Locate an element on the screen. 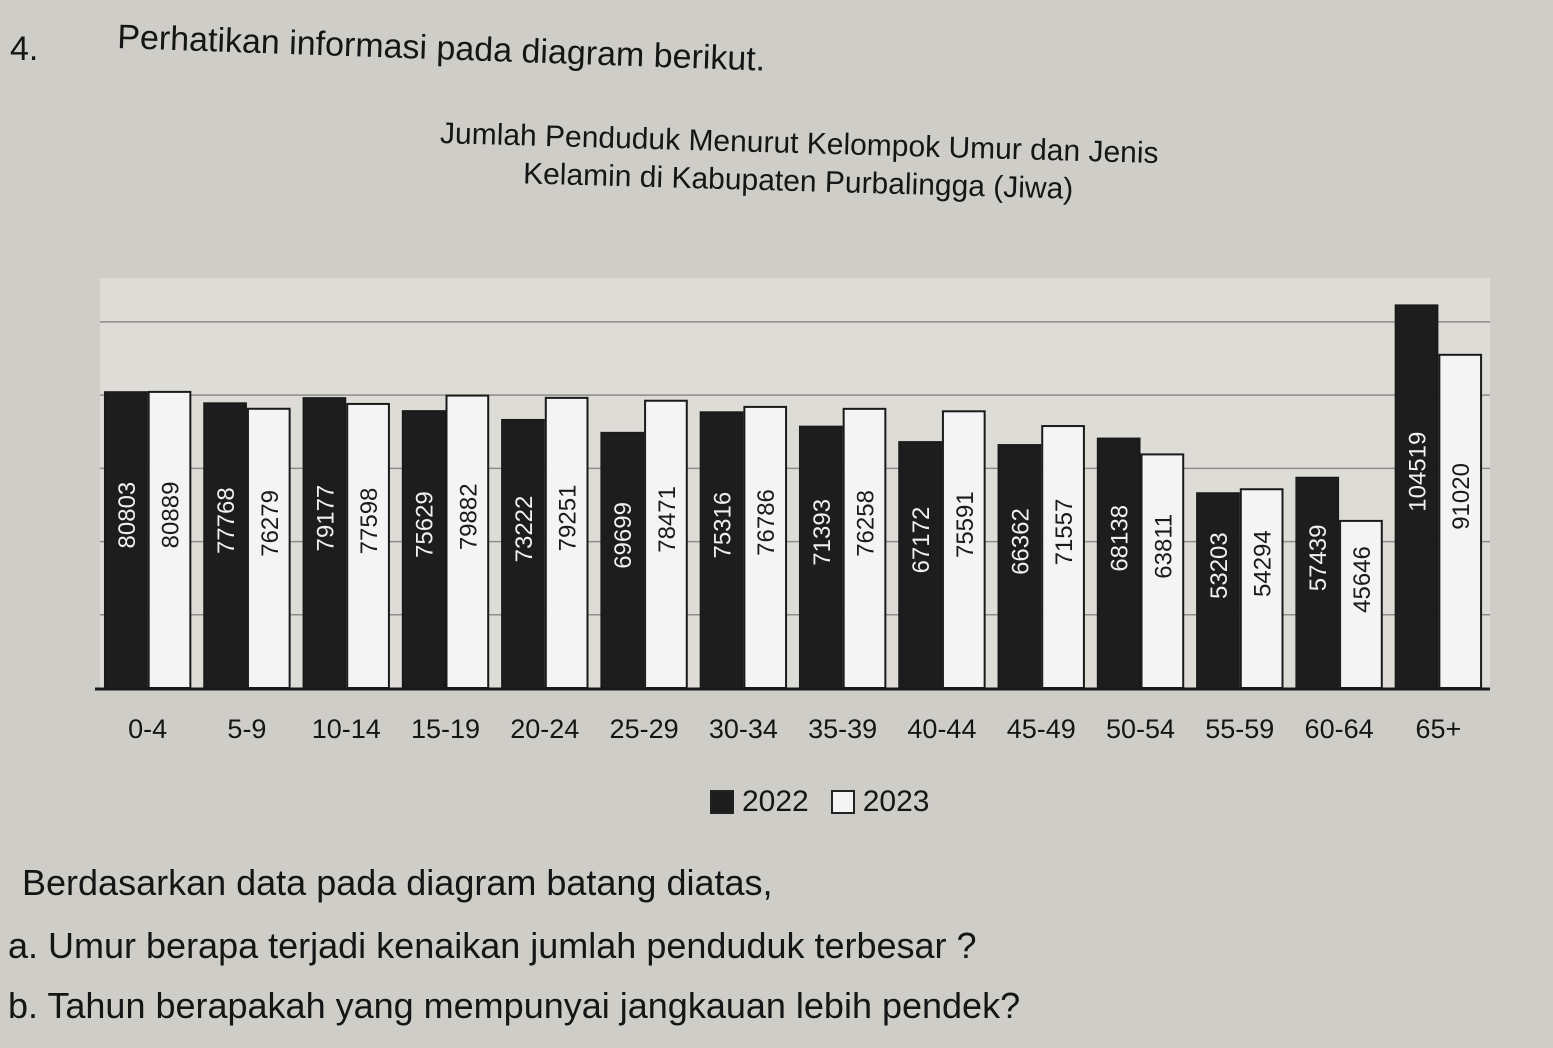  legend-swatch-dark-icon is located at coordinates (722, 802).